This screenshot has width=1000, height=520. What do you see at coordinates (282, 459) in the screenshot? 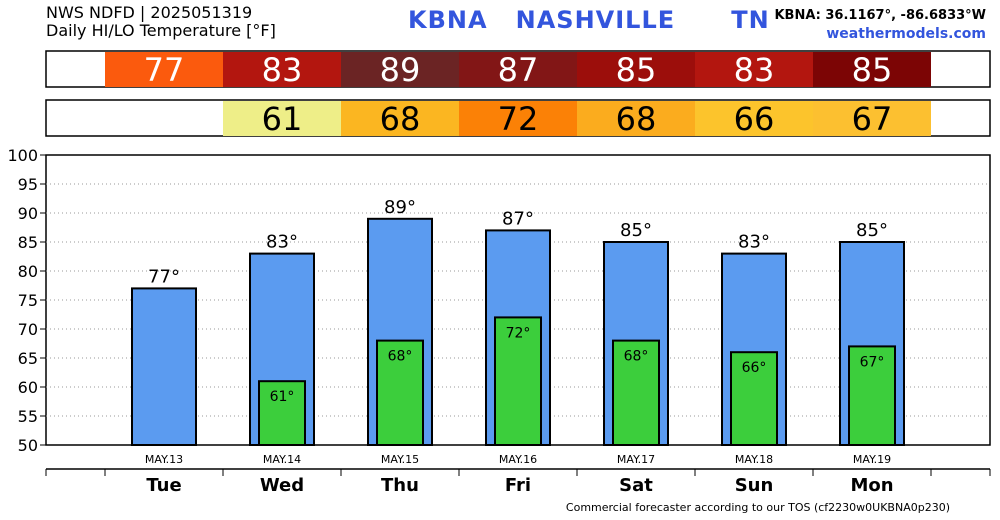
I see `date-label: MAY.14` at bounding box center [282, 459].